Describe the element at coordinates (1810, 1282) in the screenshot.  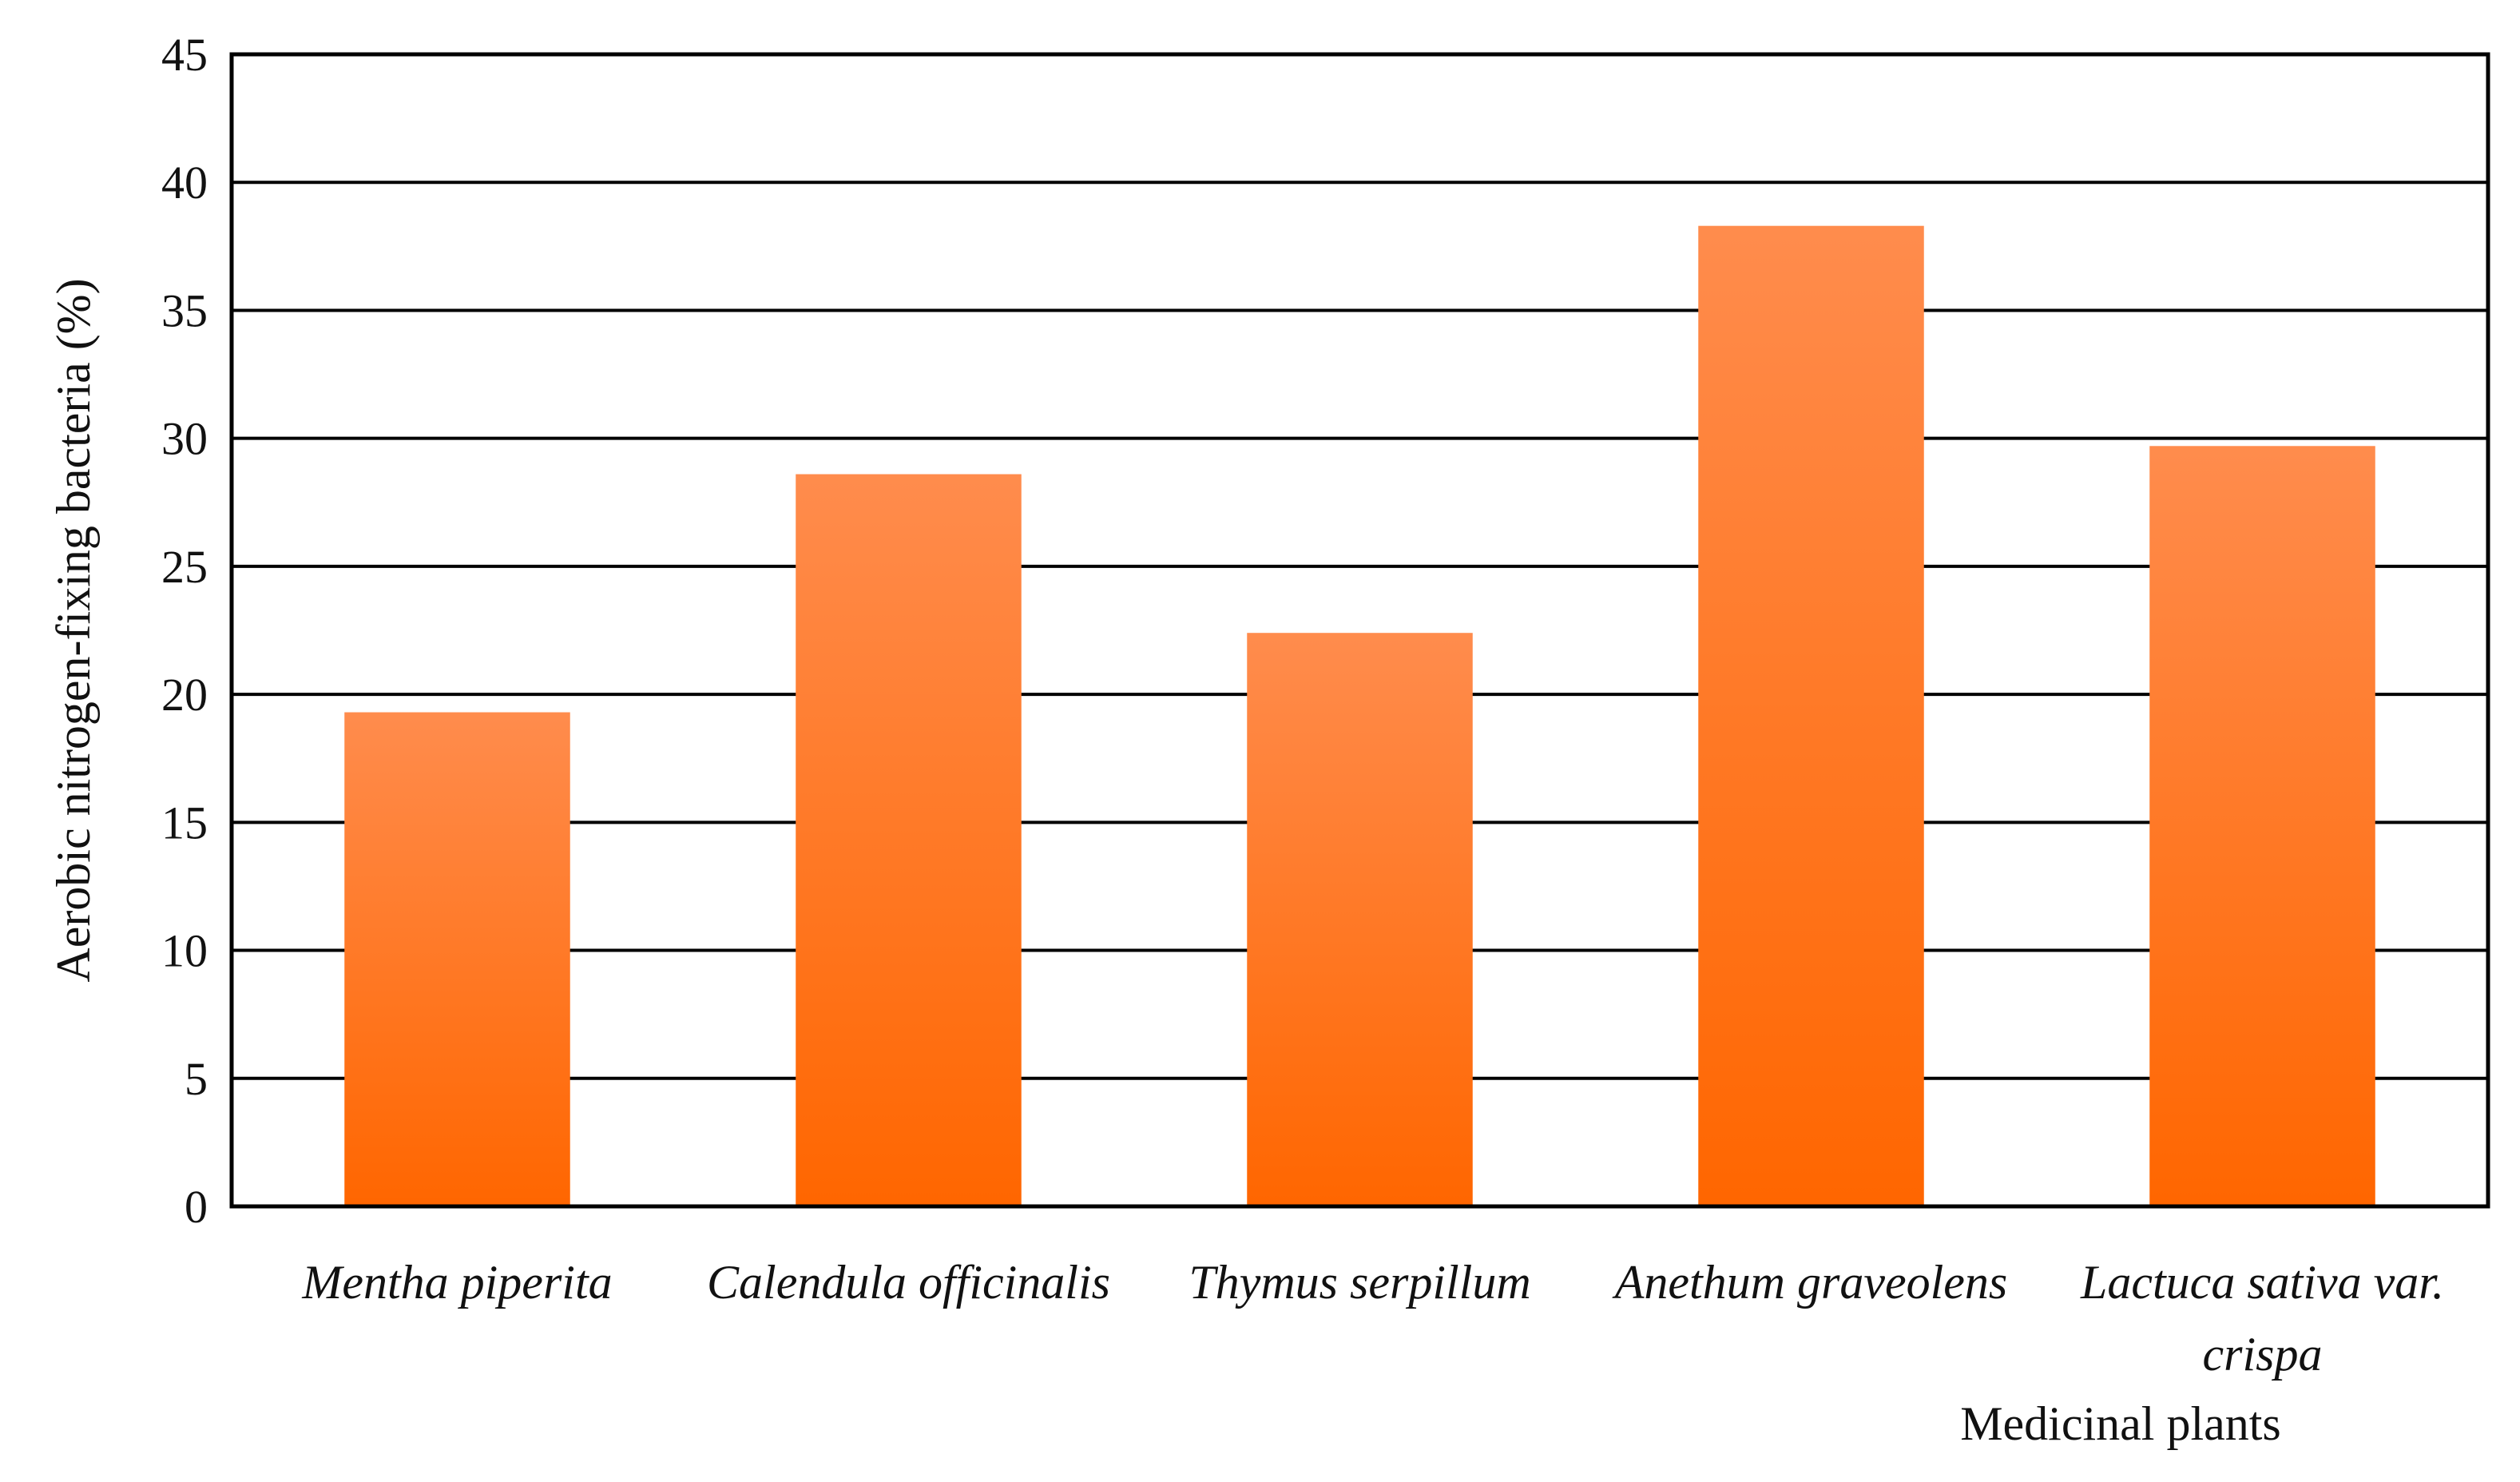
I see `x-category-label: Anethum graveolens` at that location.